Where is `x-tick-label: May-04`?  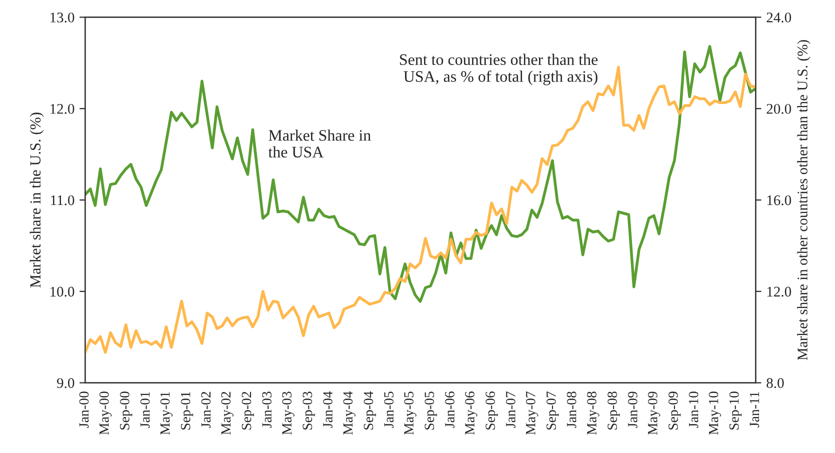 x-tick-label: May-04 is located at coordinates (349, 413).